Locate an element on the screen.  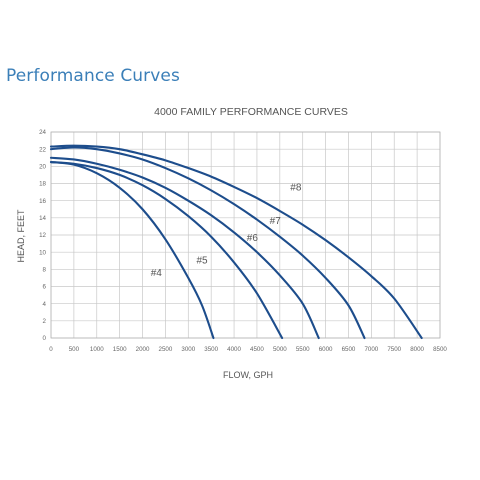
x-tick-label: 8500 is located at coordinates (440, 349).